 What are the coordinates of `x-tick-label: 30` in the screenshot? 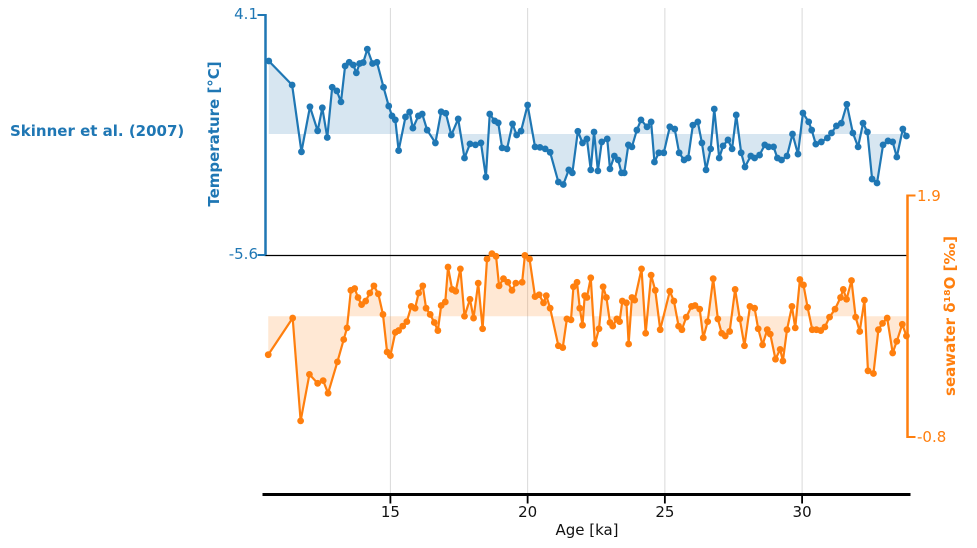 It's located at (802, 512).